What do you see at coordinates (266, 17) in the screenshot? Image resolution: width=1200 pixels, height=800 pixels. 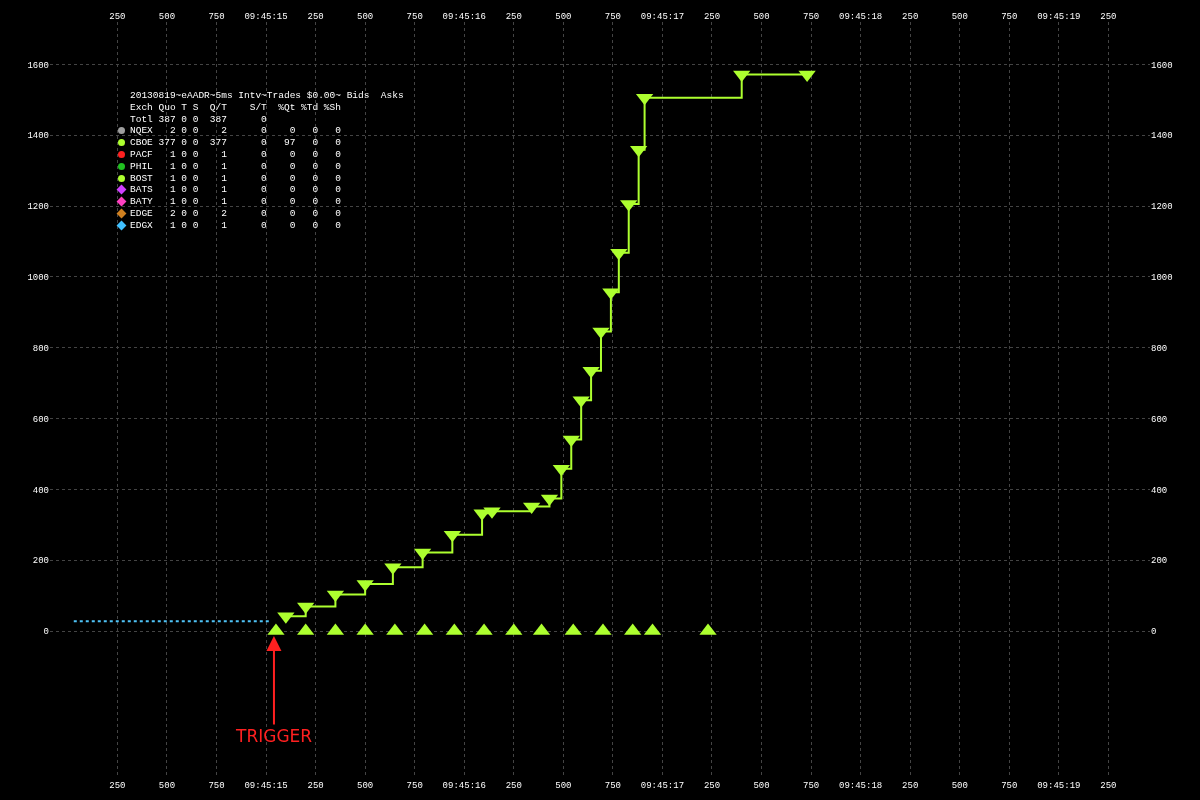 I see `x-tick-label: 09:45:15` at bounding box center [266, 17].